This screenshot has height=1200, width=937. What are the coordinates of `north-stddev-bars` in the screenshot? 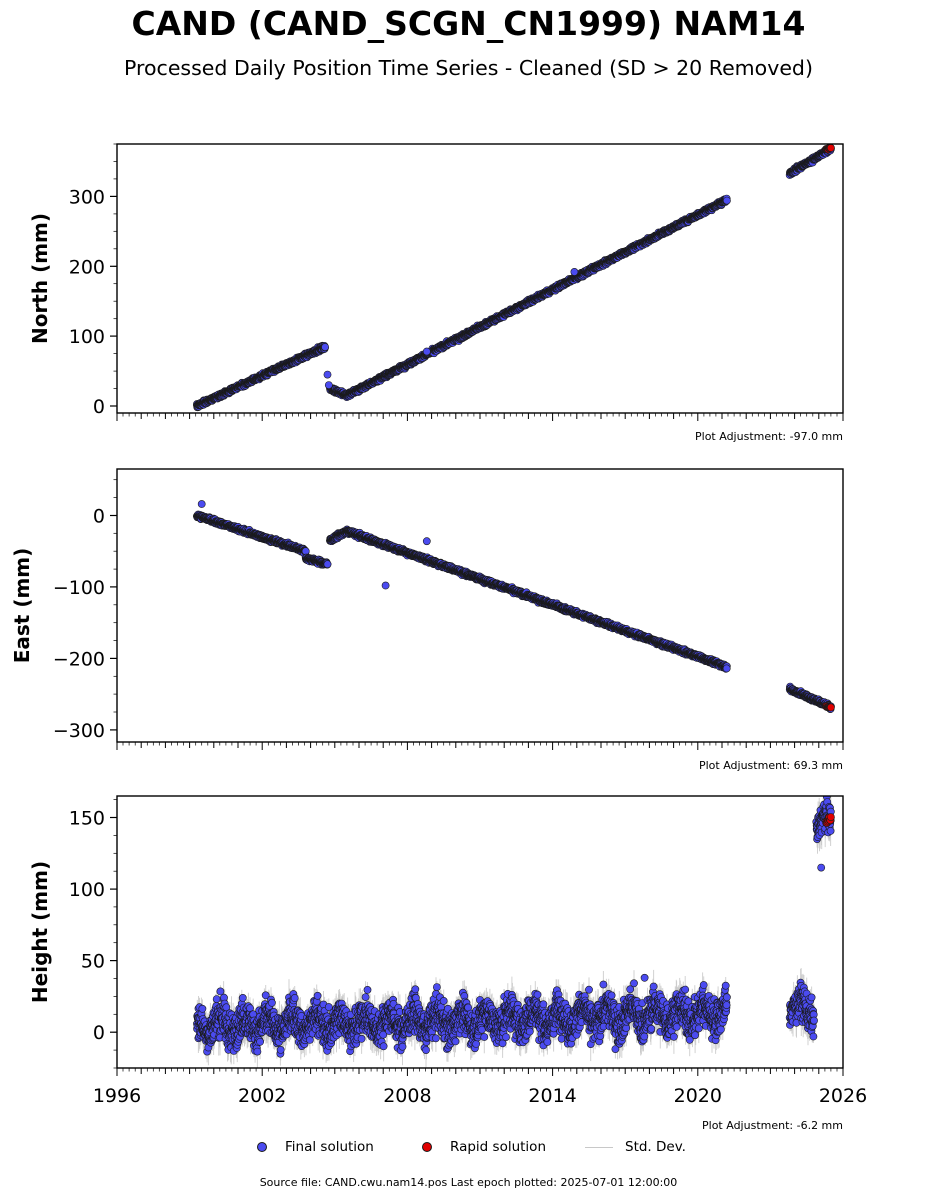 It's located at (514, 278).